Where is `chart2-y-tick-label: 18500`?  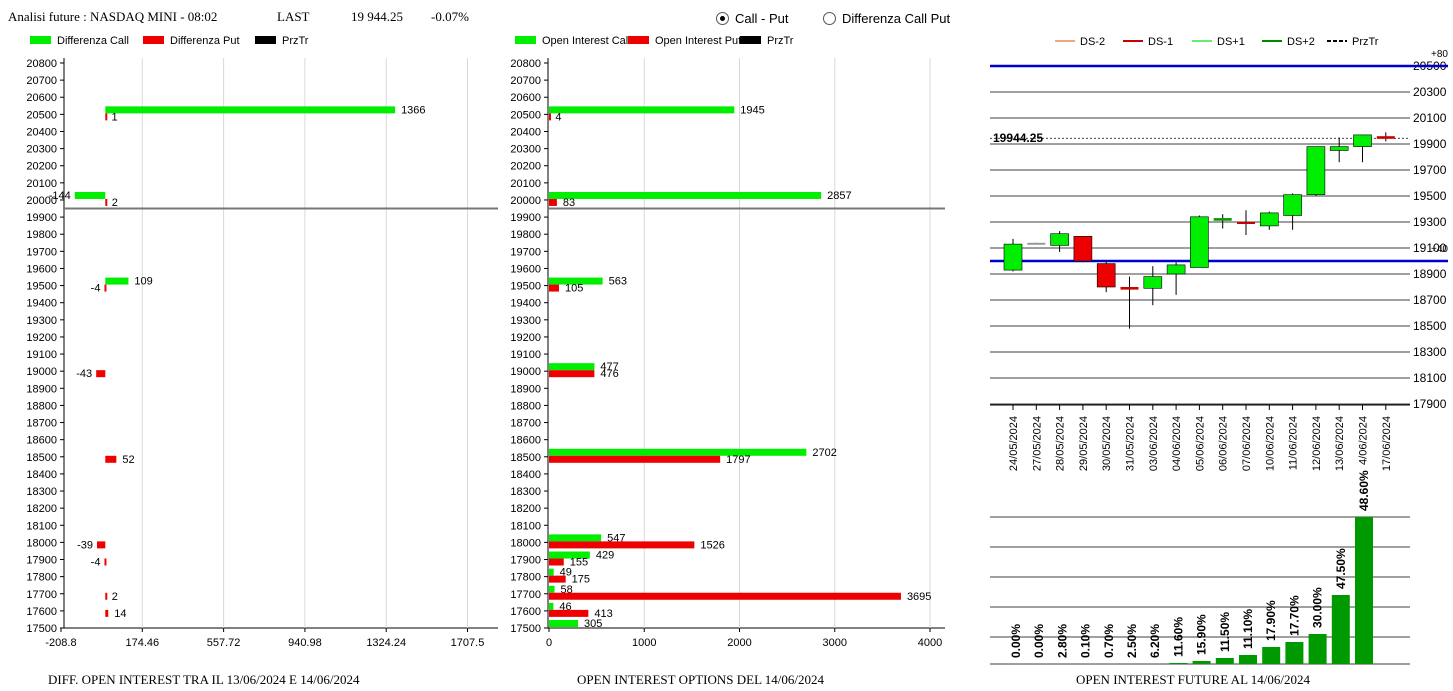 chart2-y-tick-label: 18500 is located at coordinates (525, 458).